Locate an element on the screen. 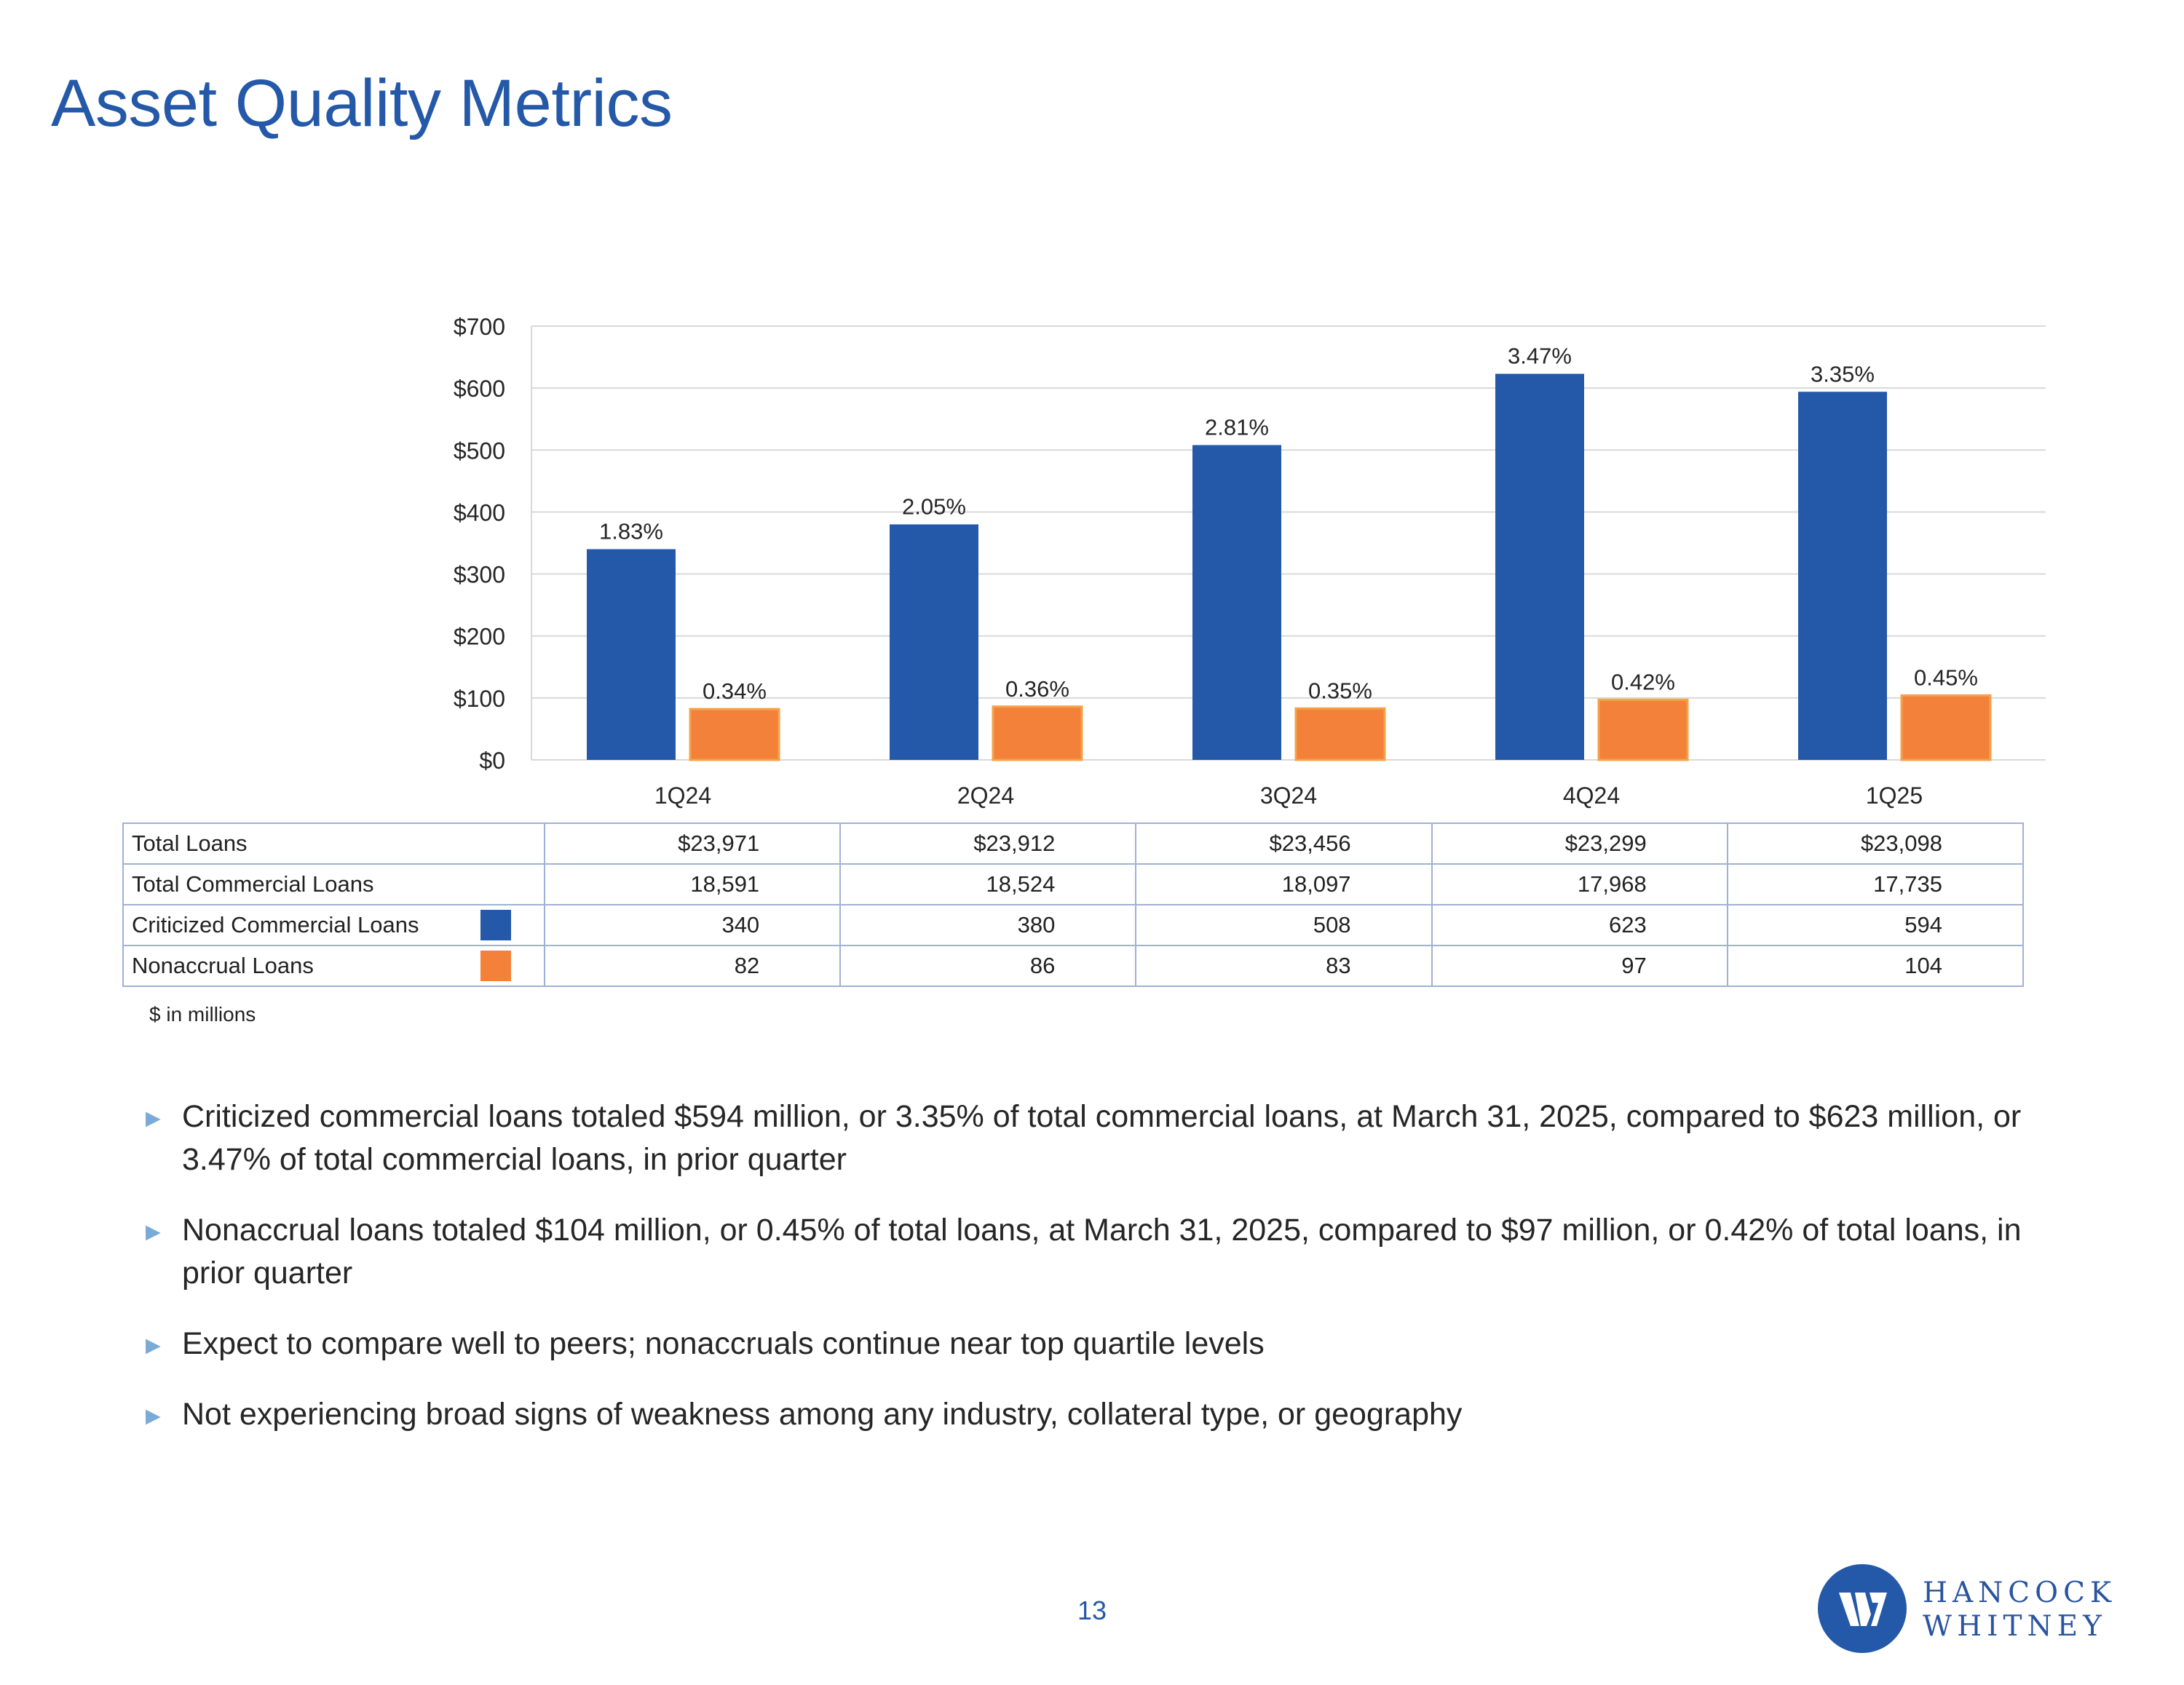 The width and height of the screenshot is (2184, 1685). row-label: Total Loans is located at coordinates (333, 843).